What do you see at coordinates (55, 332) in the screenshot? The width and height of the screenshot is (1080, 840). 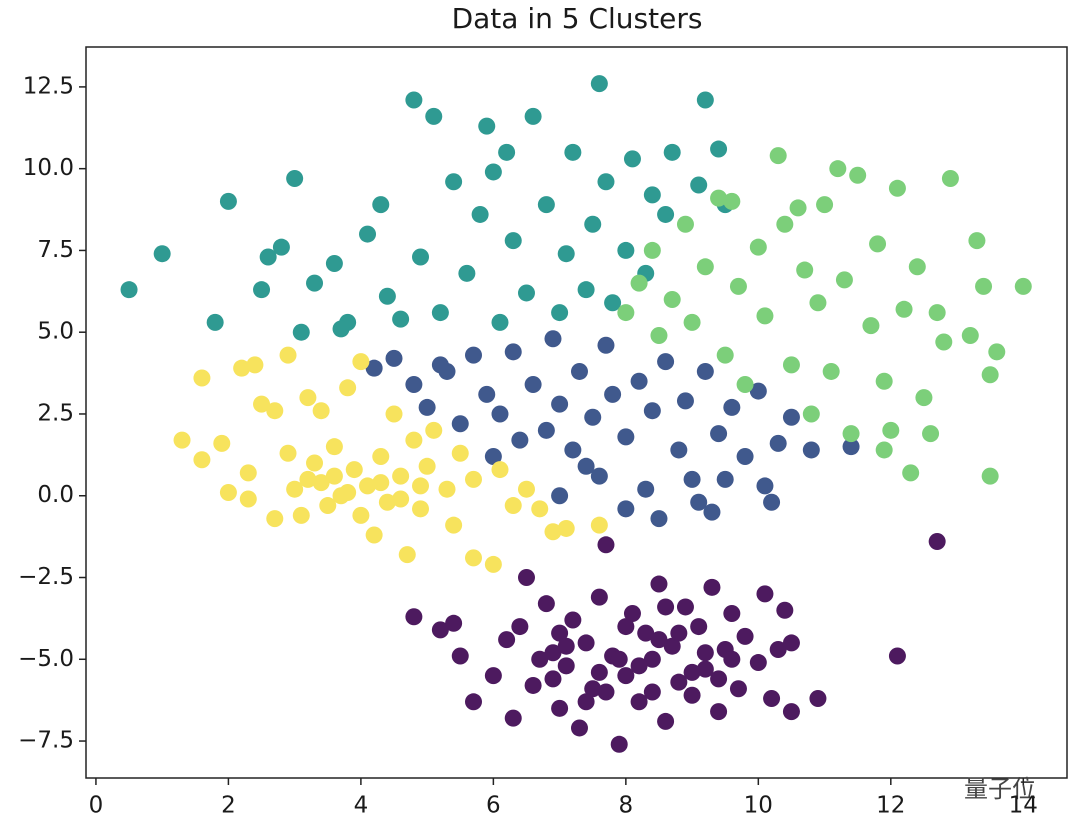 I see `y-tick-label: 5.0` at bounding box center [55, 332].